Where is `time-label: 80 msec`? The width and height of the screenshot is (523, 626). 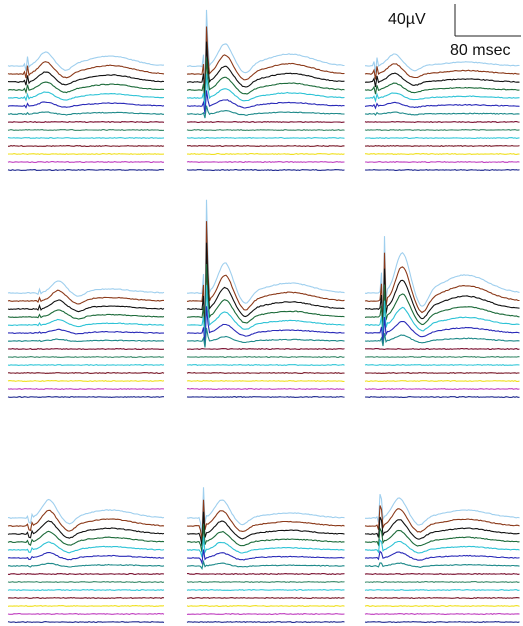
time-label: 80 msec is located at coordinates (480, 50).